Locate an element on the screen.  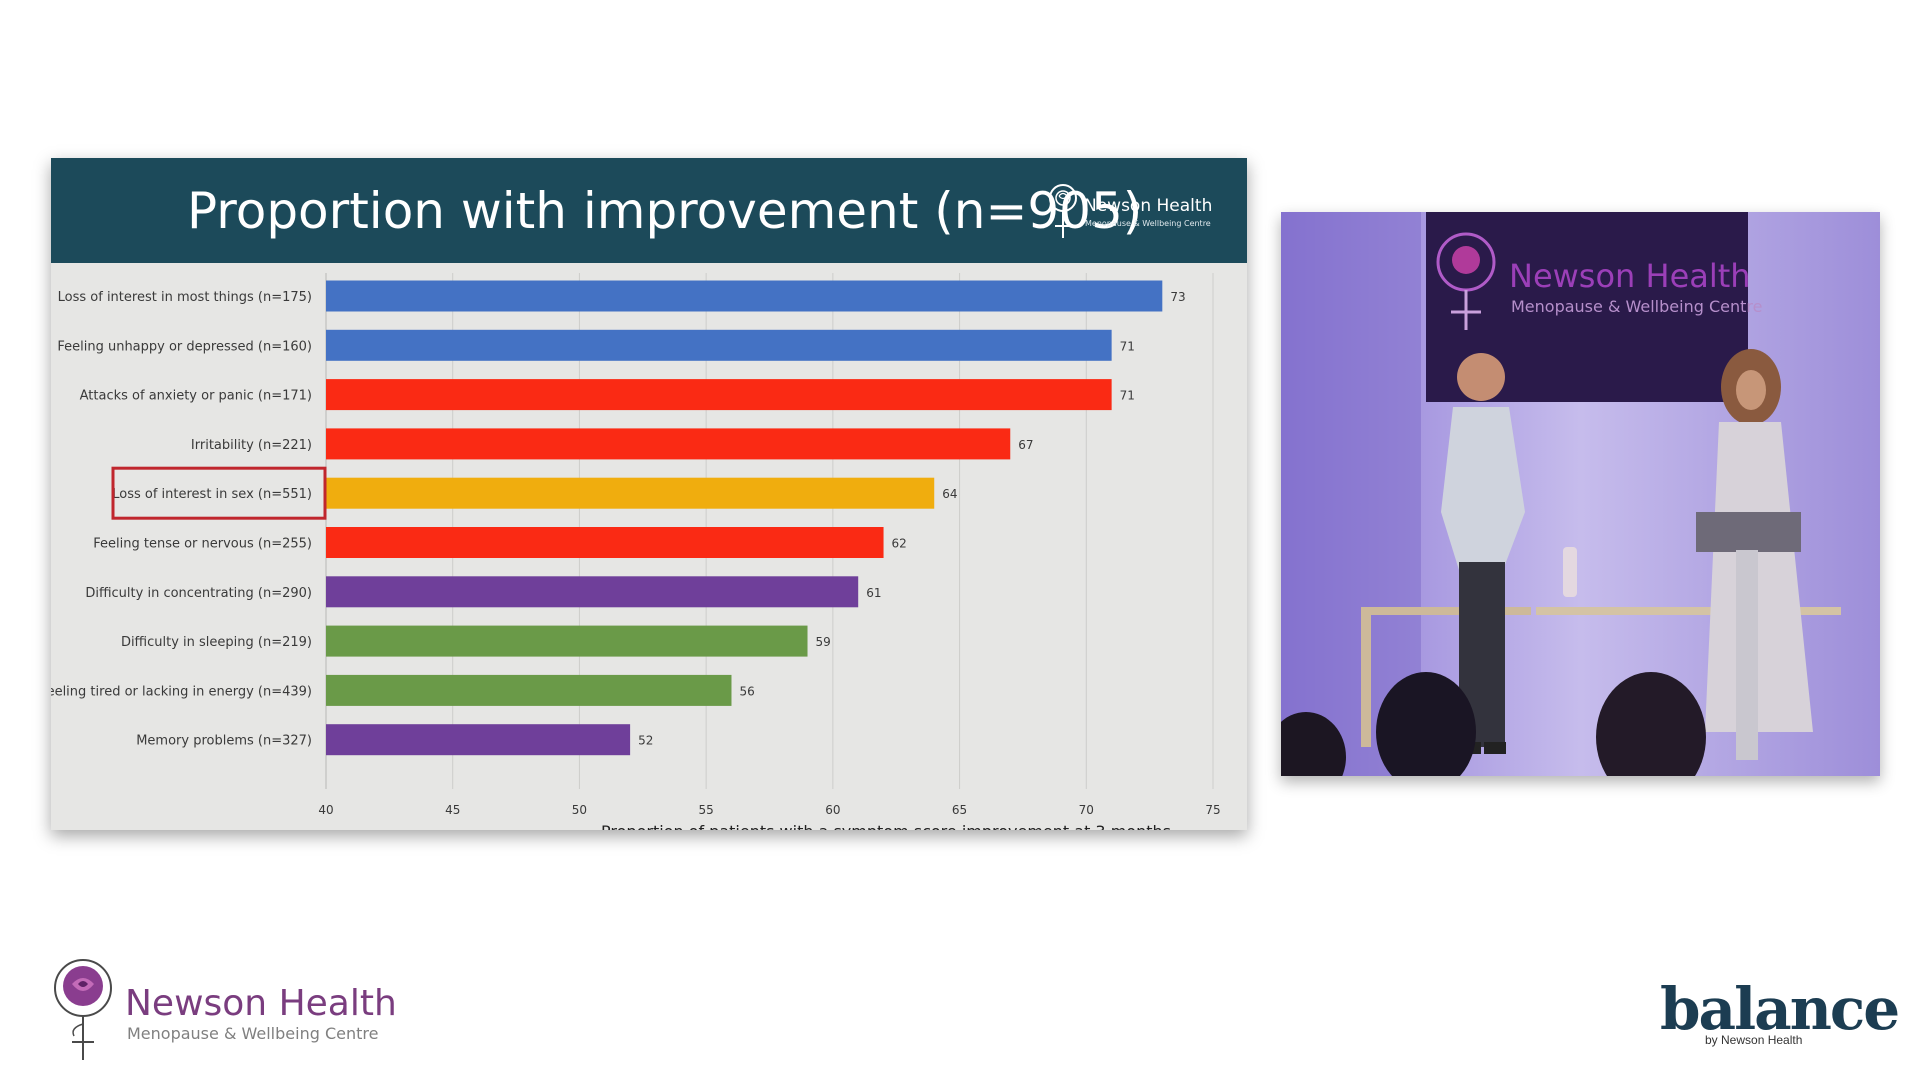
x-tick-label: 70 is located at coordinates (1086, 810).